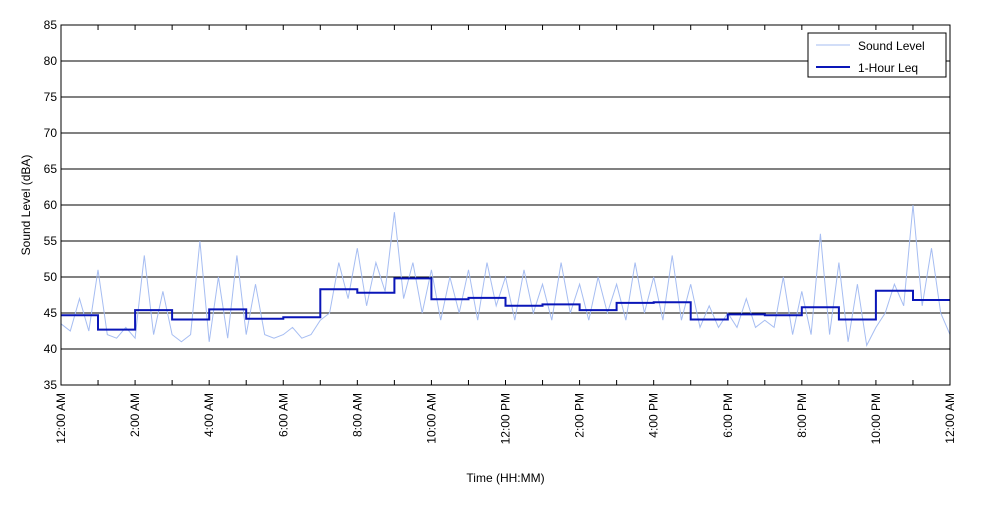  What do you see at coordinates (51, 313) in the screenshot?
I see `y-tick-label: 45` at bounding box center [51, 313].